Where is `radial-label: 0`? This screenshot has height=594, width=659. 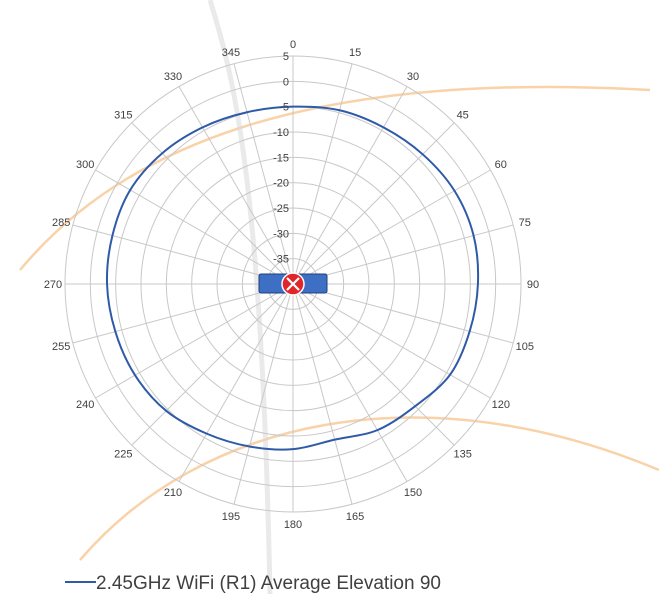 radial-label: 0 is located at coordinates (286, 82).